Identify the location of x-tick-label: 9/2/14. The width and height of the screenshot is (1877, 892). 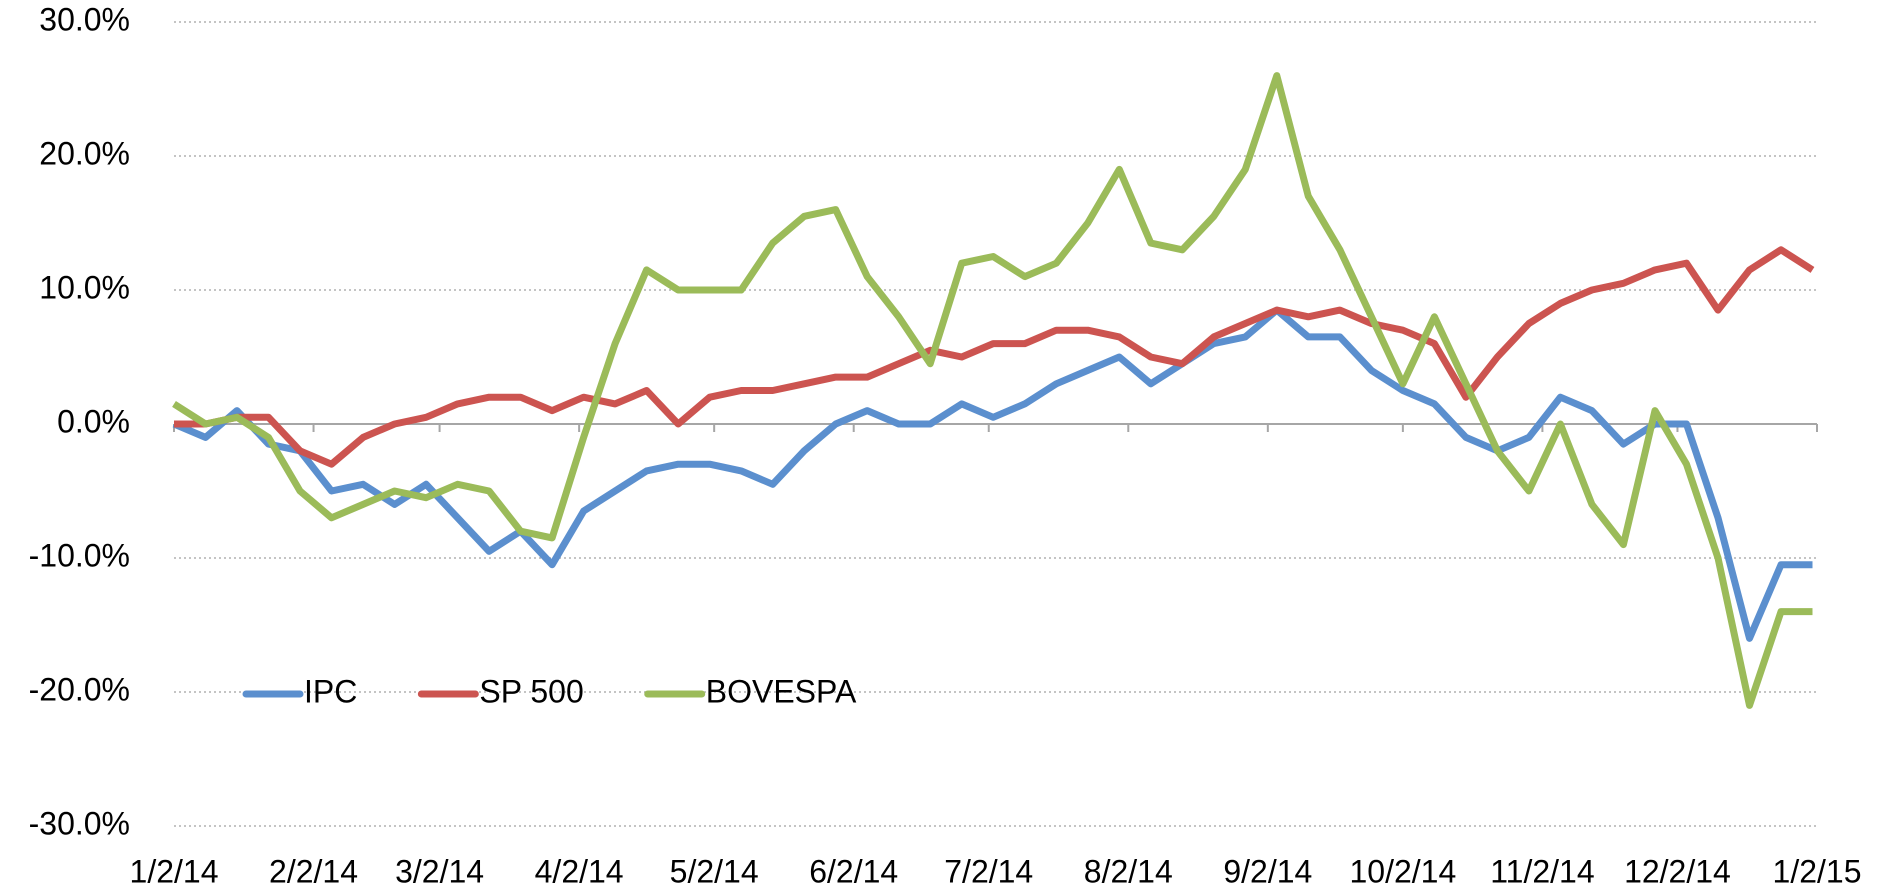
(1267, 871).